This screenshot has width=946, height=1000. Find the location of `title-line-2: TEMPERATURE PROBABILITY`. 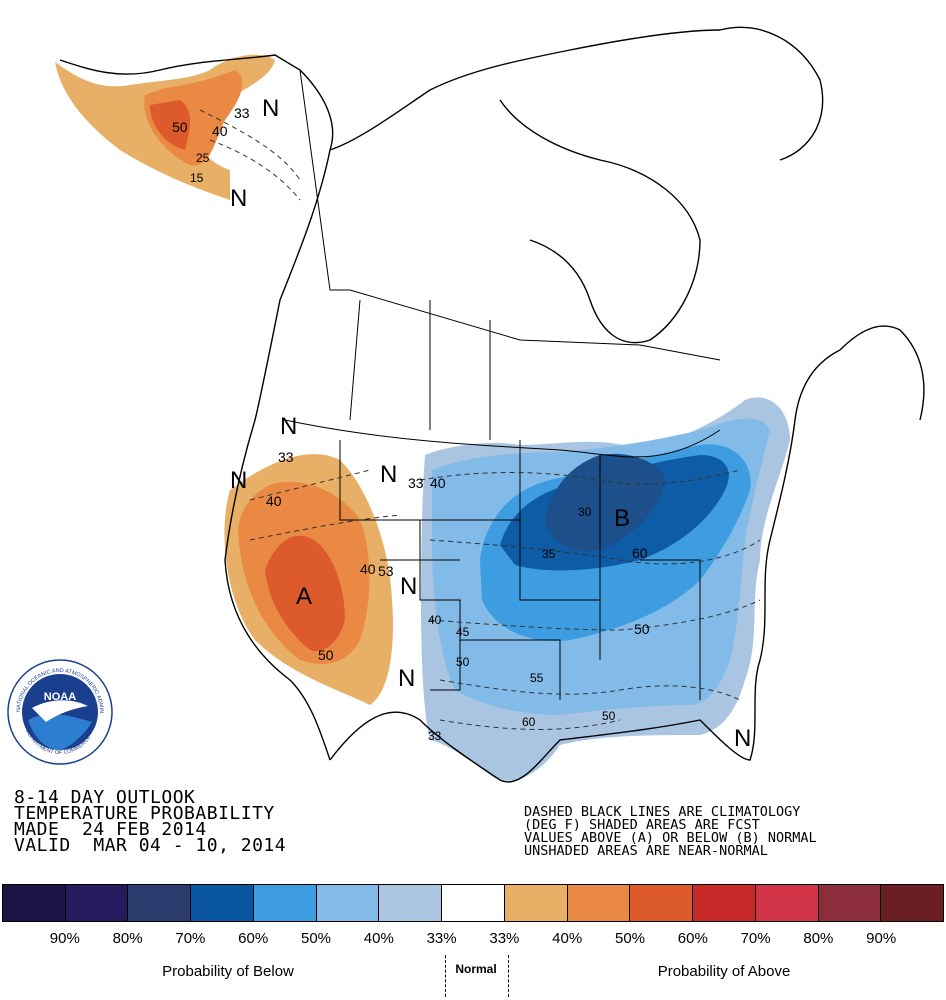

title-line-2: TEMPERATURE PROBABILITY is located at coordinates (144, 813).